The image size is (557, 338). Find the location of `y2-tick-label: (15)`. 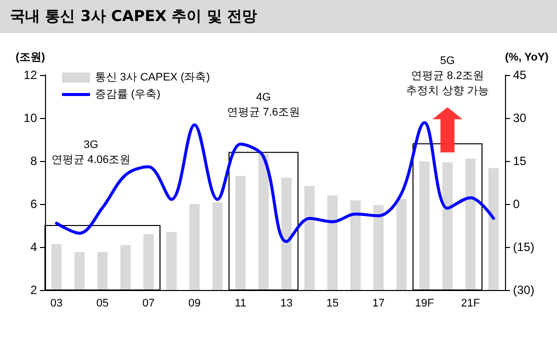

y2-tick-label: (15) is located at coordinates (523, 247).